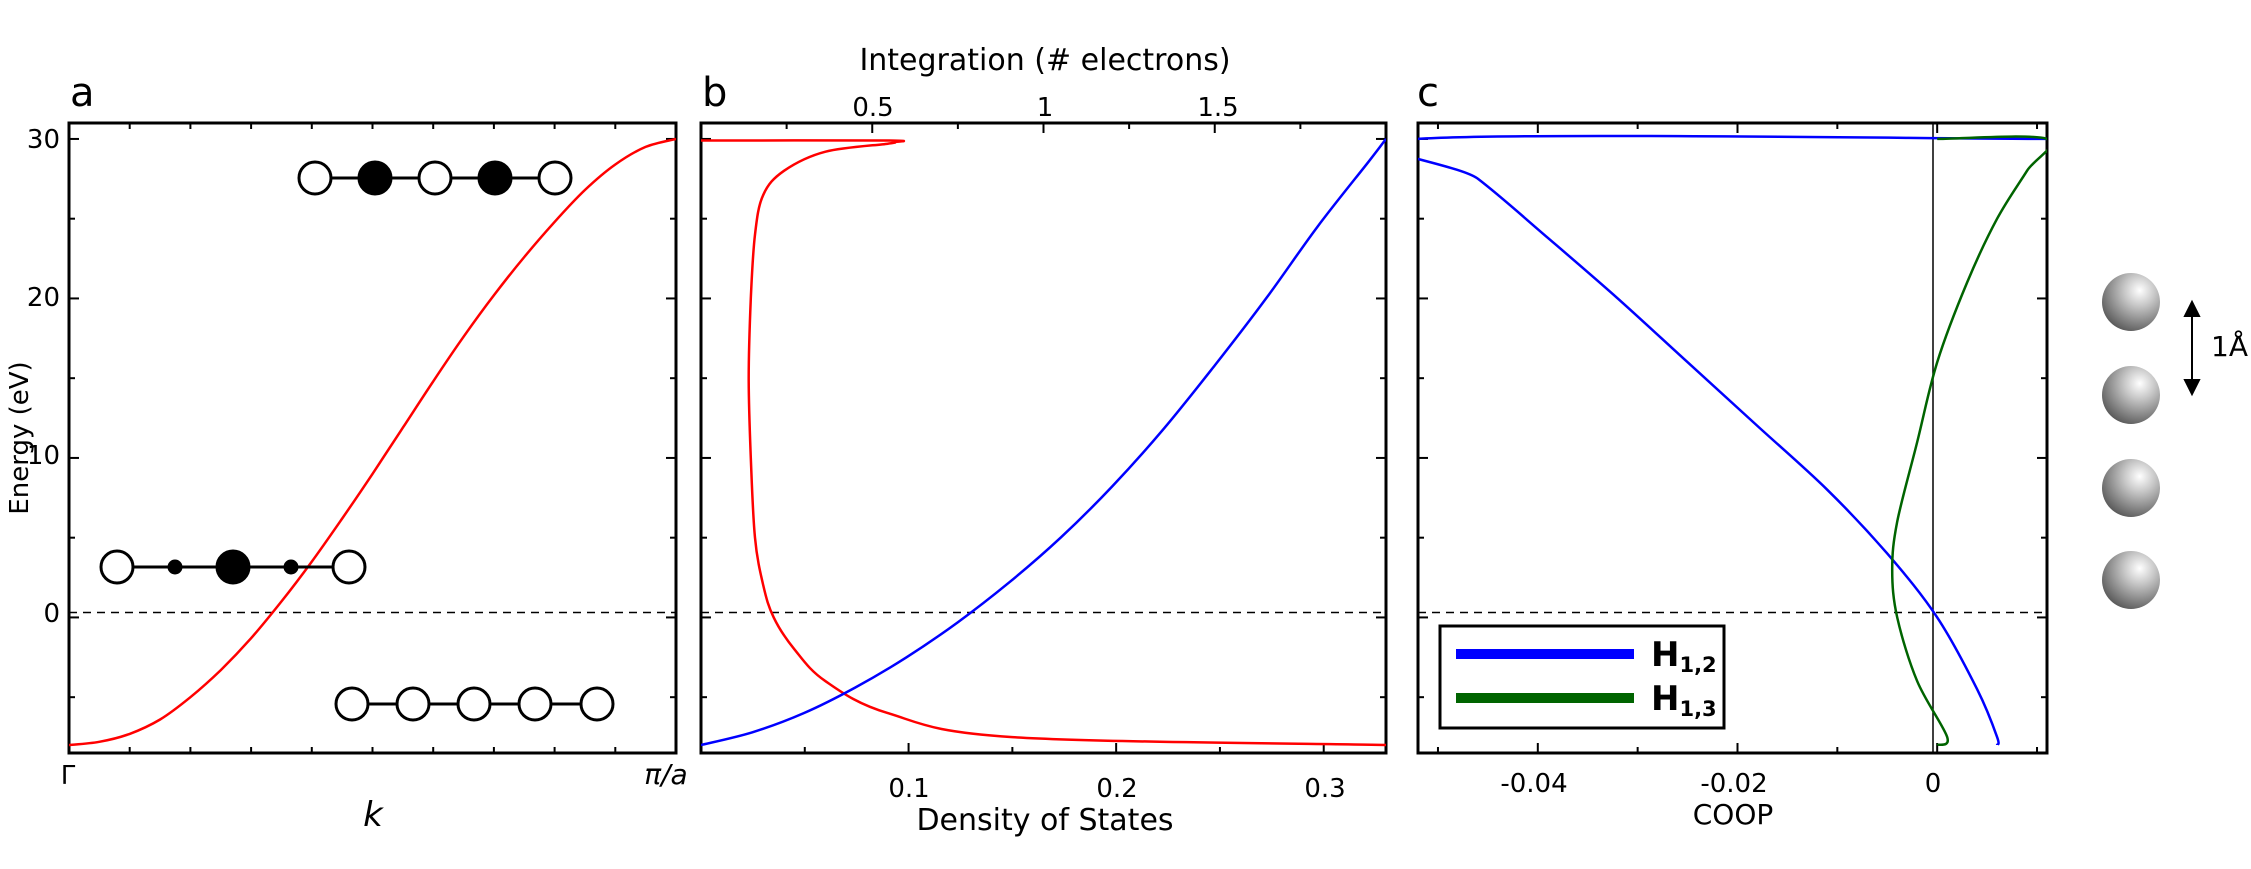  I want to click on panel-a-ytick-label-30: 30, so click(43, 140).